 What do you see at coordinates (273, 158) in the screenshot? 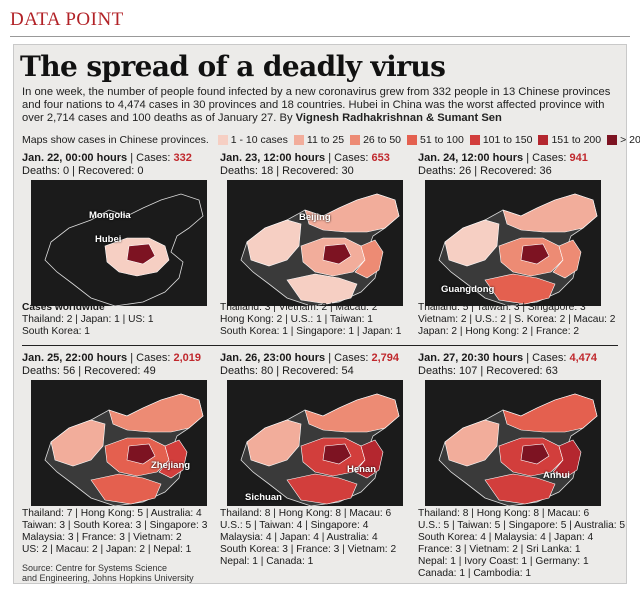
I see `panel-time: Jan. 23, 12:00 hours` at bounding box center [273, 158].